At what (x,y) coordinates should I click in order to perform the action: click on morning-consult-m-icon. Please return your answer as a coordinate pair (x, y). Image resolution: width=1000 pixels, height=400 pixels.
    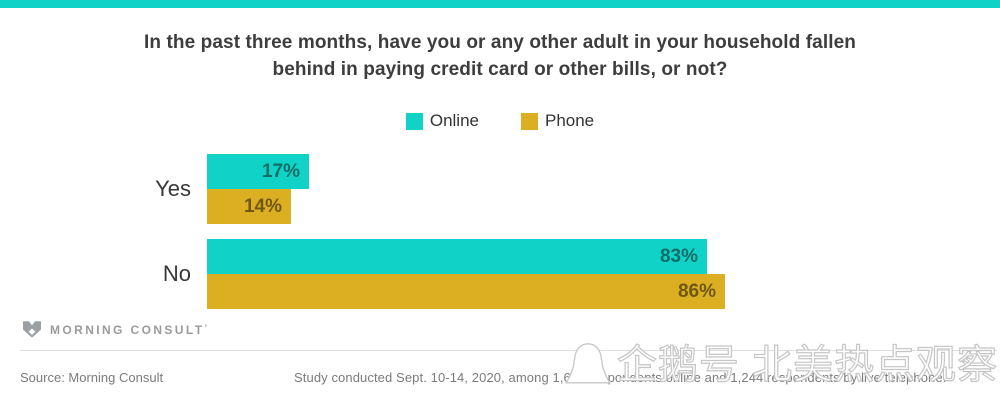
    Looking at the image, I should click on (32, 329).